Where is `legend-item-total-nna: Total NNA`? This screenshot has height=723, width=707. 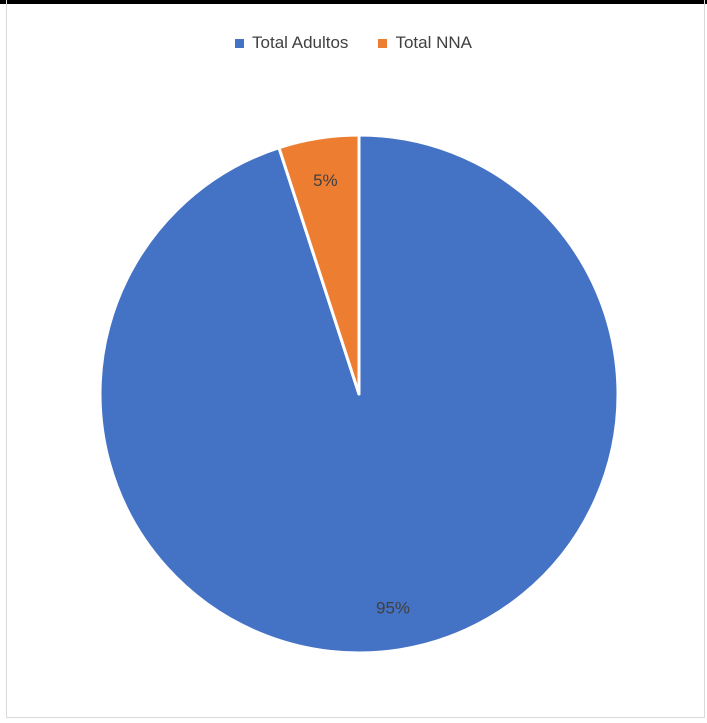 legend-item-total-nna: Total NNA is located at coordinates (425, 43).